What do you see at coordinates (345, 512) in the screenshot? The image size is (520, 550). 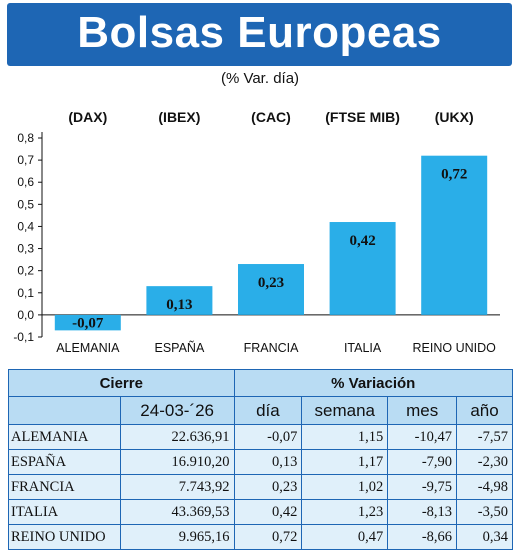 I see `semana-cell: 1,23` at bounding box center [345, 512].